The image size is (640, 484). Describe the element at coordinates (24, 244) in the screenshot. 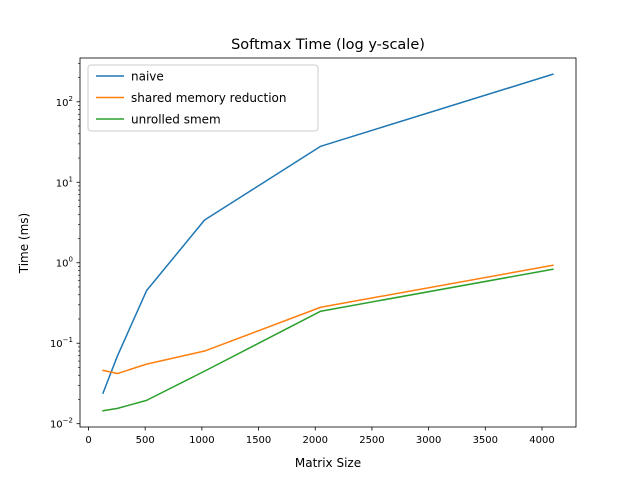

I see `y-axis-label: Time (ms)` at that location.